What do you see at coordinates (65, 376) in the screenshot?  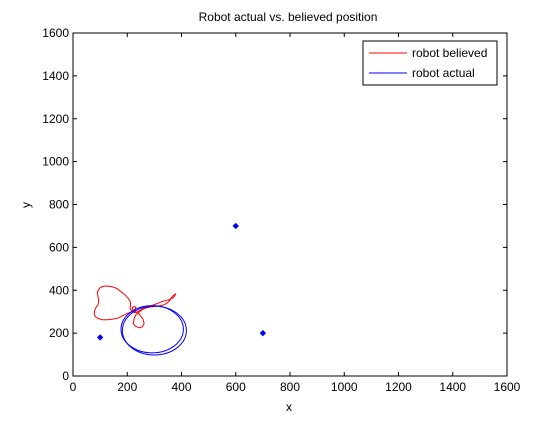 I see `y-tick-label: 0` at bounding box center [65, 376].